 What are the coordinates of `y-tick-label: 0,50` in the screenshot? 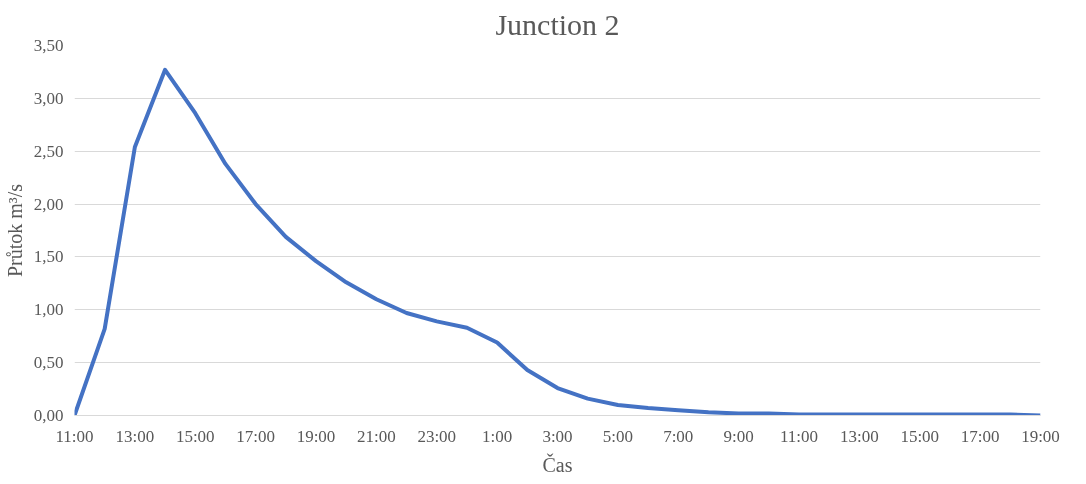 It's located at (48, 363).